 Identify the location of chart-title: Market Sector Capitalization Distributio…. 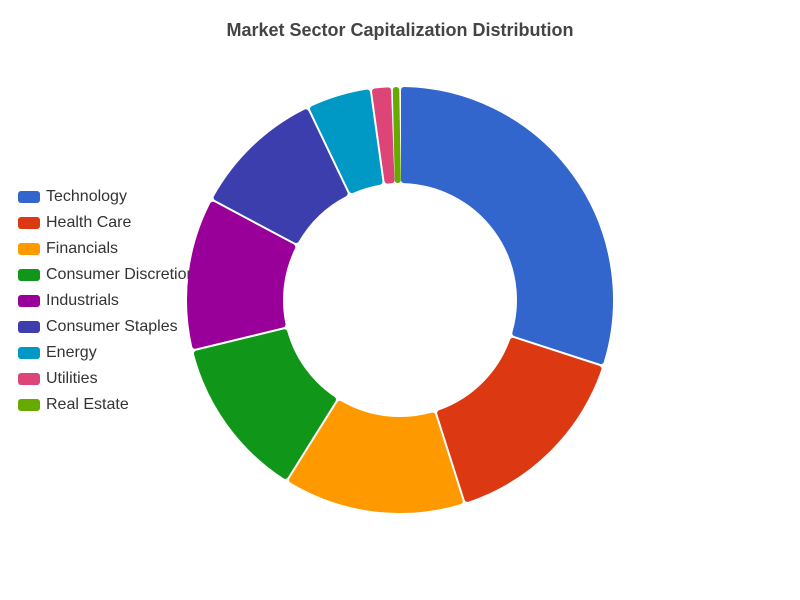
(400, 30).